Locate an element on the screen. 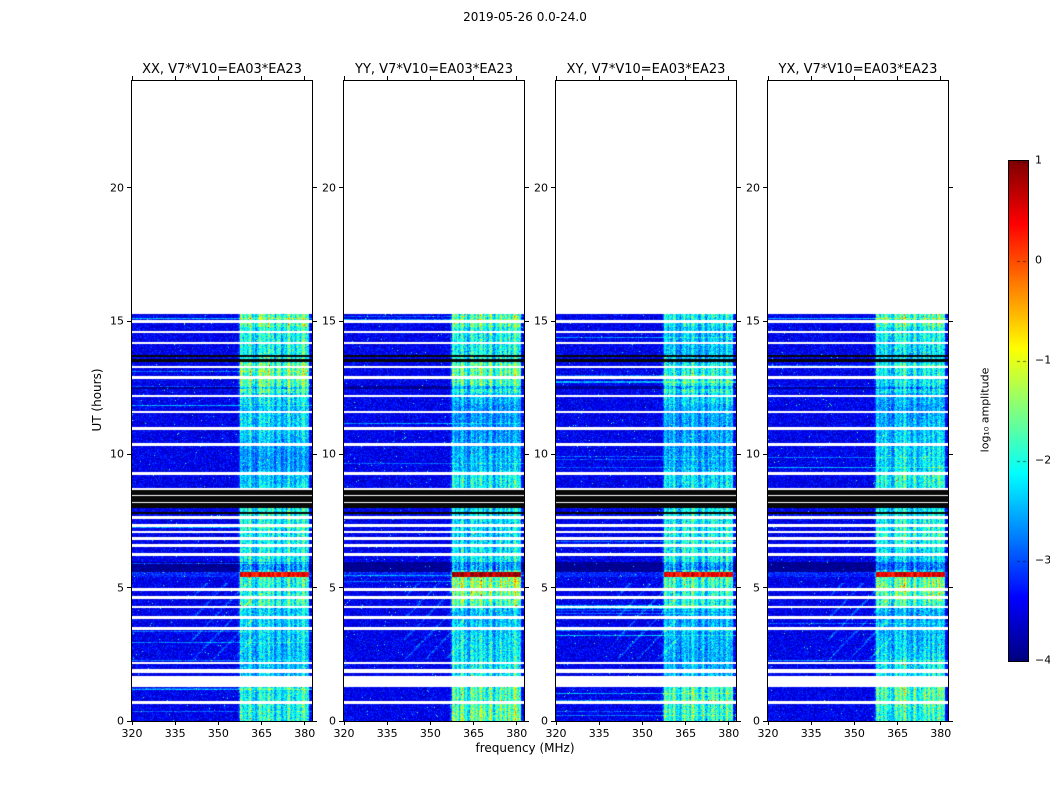 Image resolution: width=1050 pixels, height=800 pixels. y-axis-label: UT (hours) is located at coordinates (97, 400).